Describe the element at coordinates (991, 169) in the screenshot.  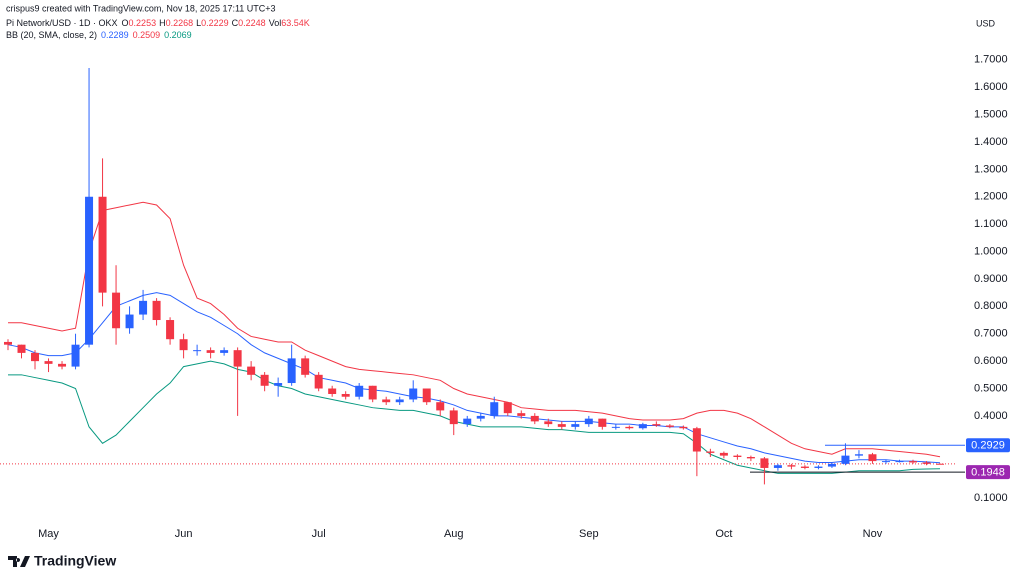
I see `y-tick-label: 1.3000` at that location.